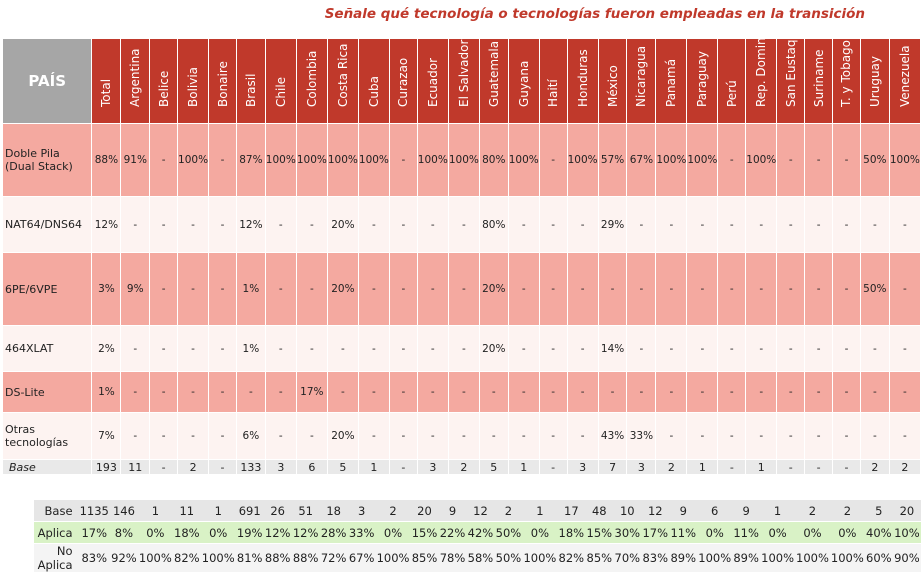  Describe the element at coordinates (612, 81) in the screenshot. I see `column-header: México` at that location.